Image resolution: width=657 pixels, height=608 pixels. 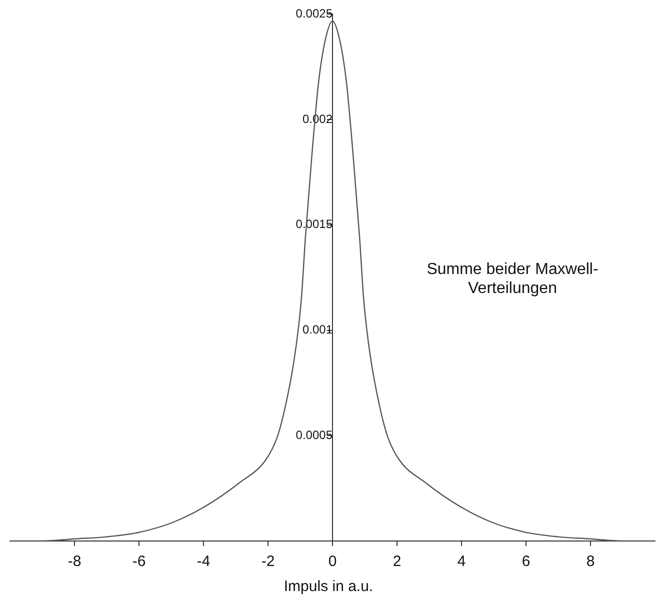 What do you see at coordinates (317, 329) in the screenshot?
I see `y-tick-label: 0.001` at bounding box center [317, 329].